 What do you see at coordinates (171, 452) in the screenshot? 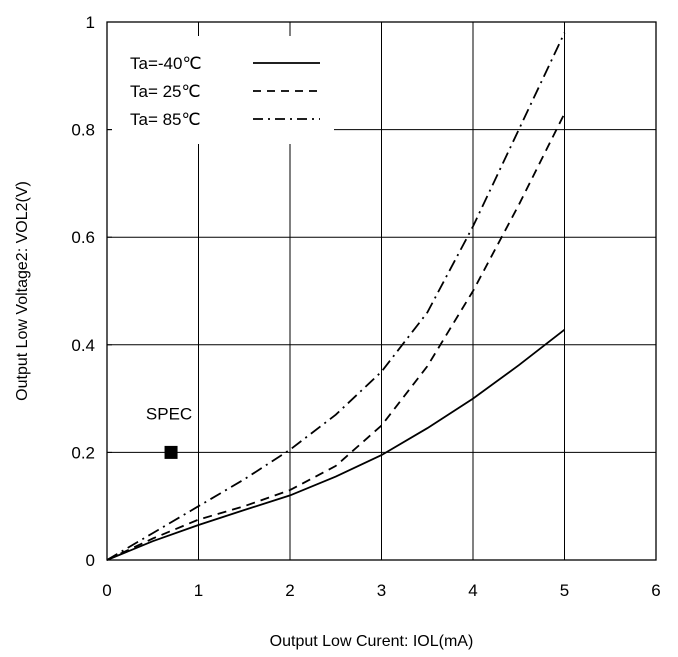
I see `spec-marker` at bounding box center [171, 452].